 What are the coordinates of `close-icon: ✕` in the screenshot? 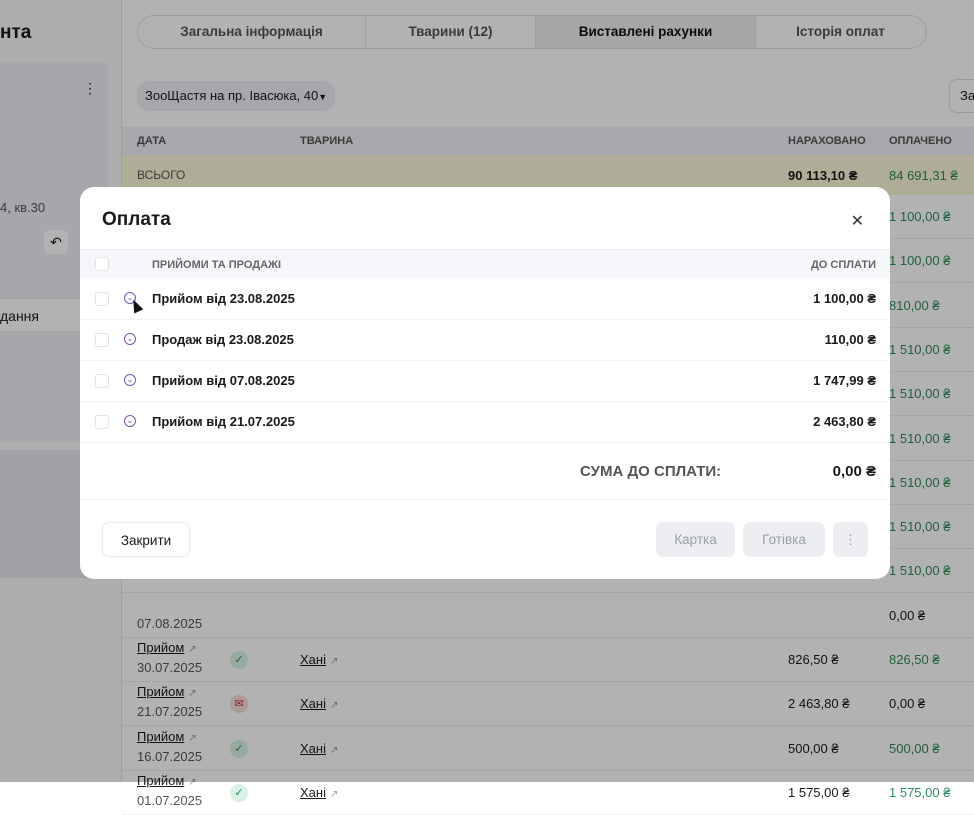 It's located at (857, 221).